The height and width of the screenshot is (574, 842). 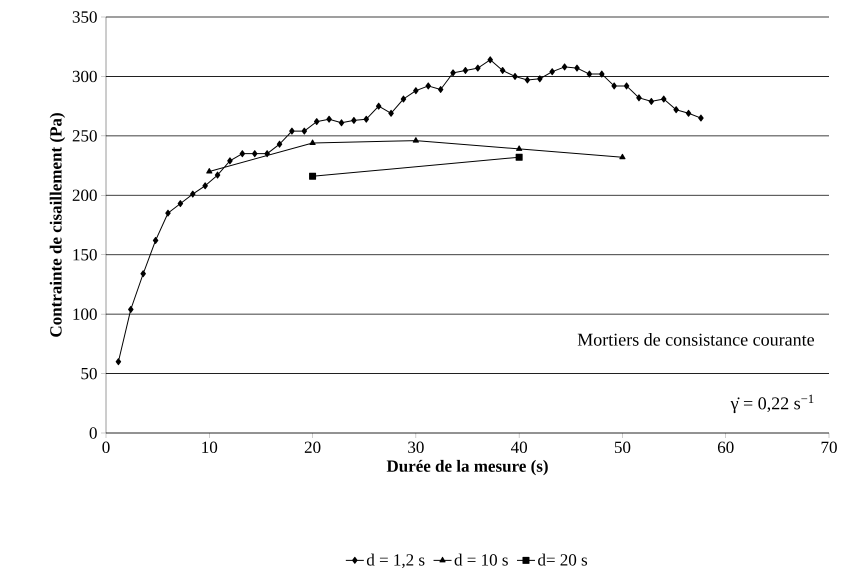 I want to click on x-tick-label: 10, so click(x=210, y=448).